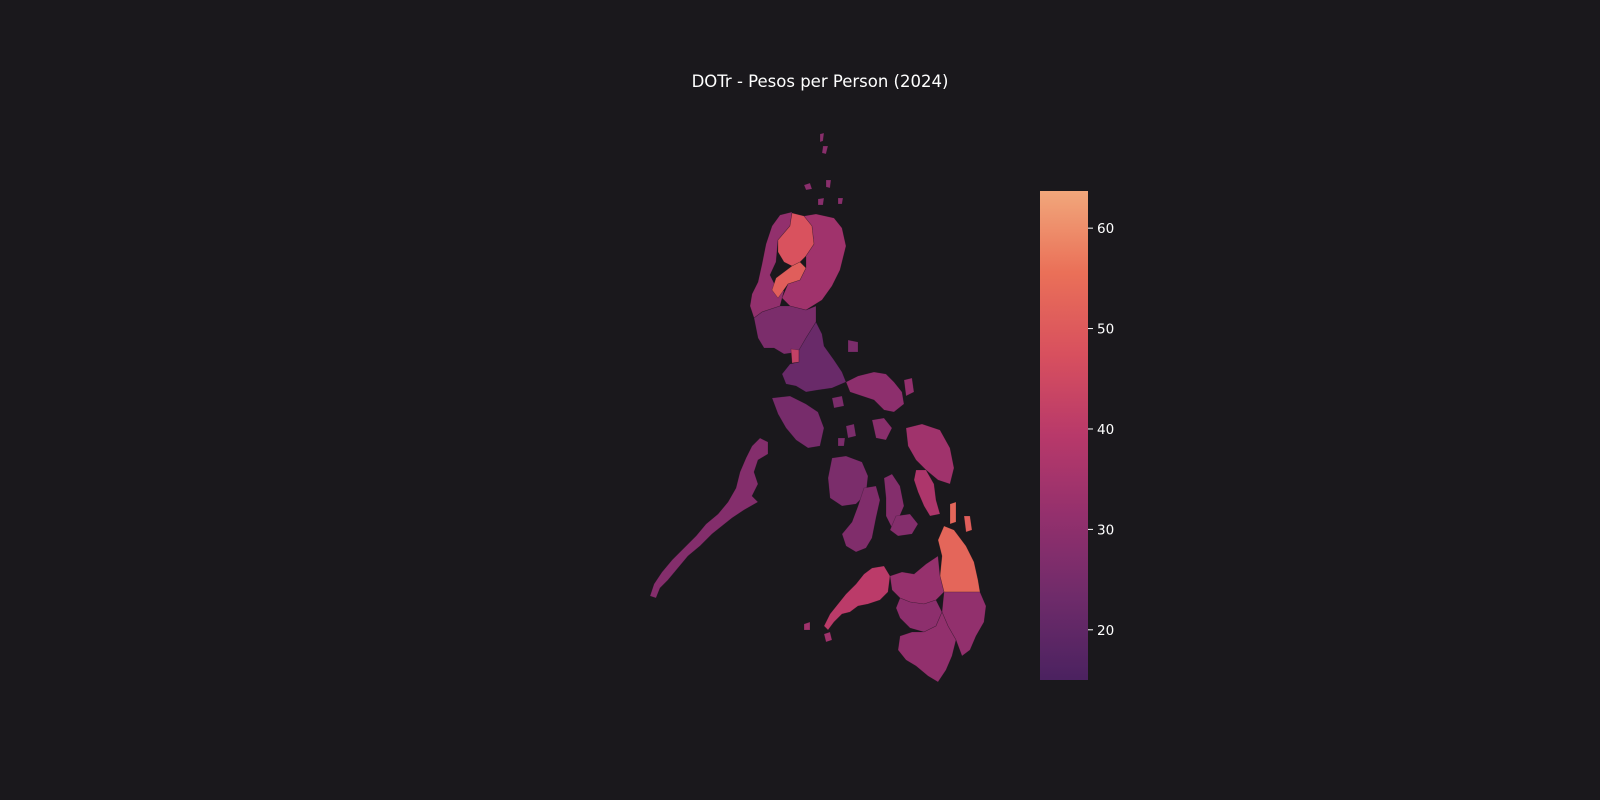 The width and height of the screenshot is (1600, 800). What do you see at coordinates (709, 518) in the screenshot?
I see `map-region-palawan` at bounding box center [709, 518].